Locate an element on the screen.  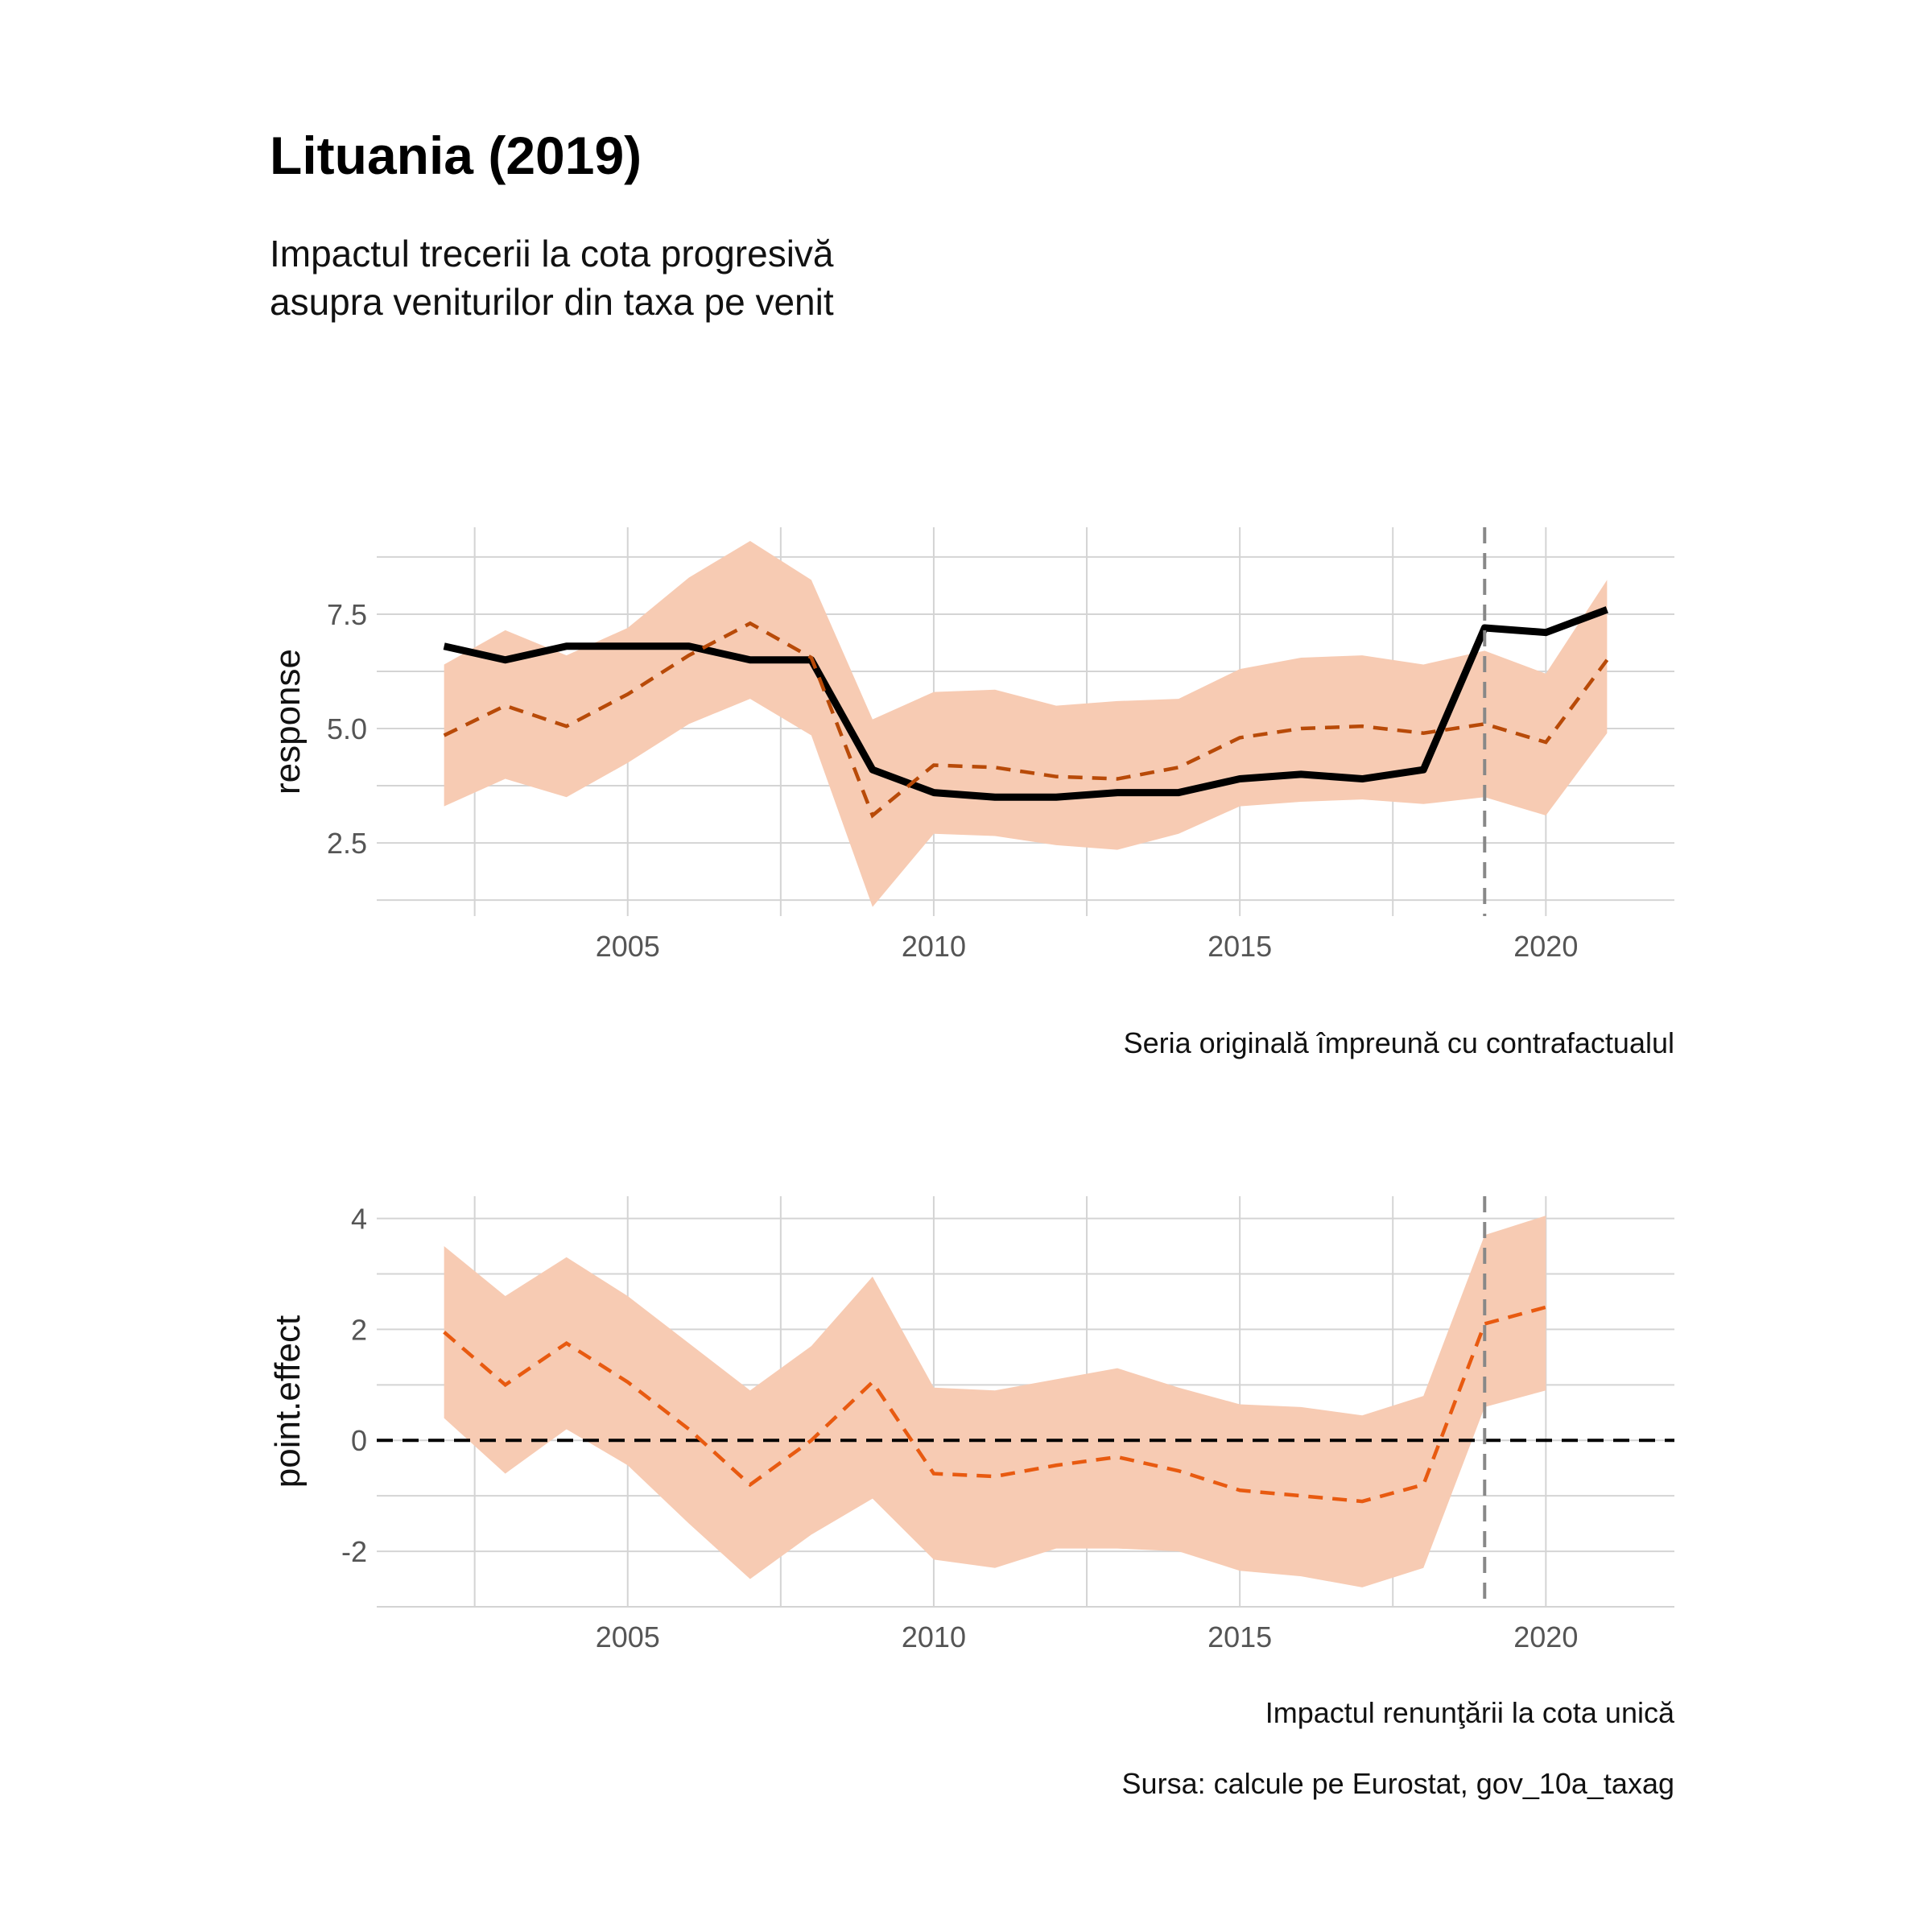
top-prediction-interval-band is located at coordinates (1026, 724).